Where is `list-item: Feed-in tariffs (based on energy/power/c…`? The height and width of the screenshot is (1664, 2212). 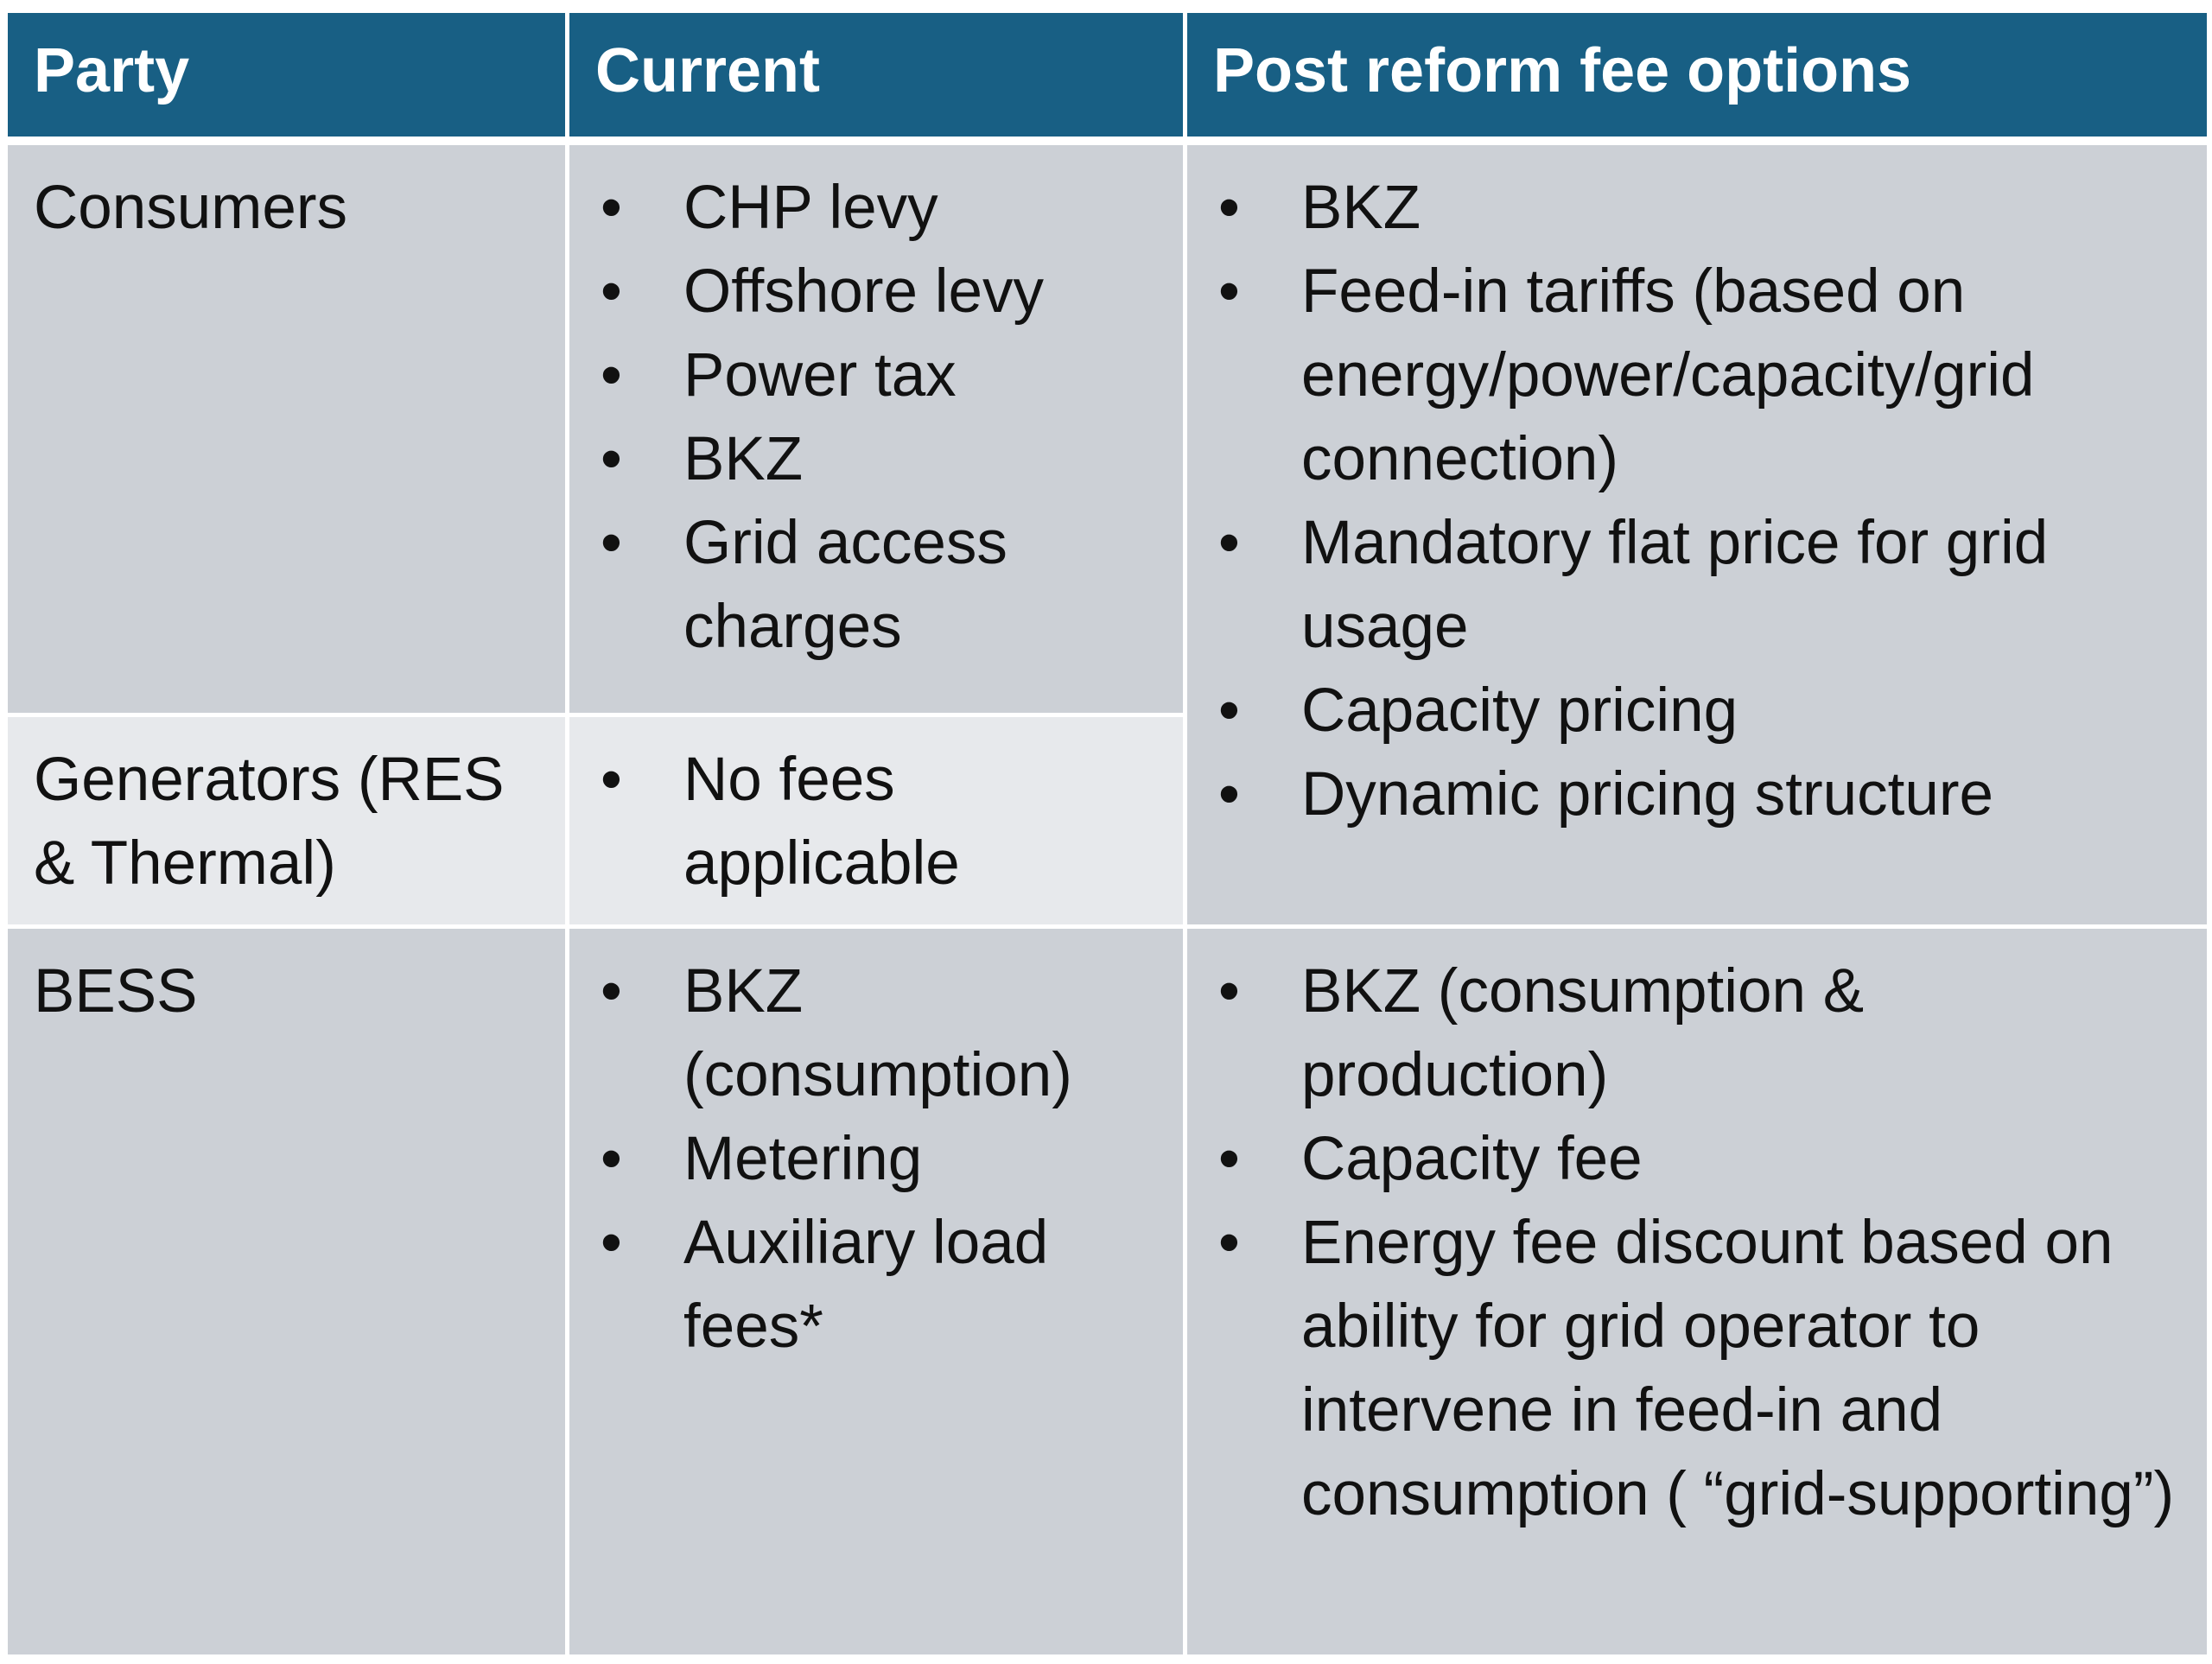
list-item: Feed-in tariffs (based on energy/power/c… is located at coordinates (1699, 375).